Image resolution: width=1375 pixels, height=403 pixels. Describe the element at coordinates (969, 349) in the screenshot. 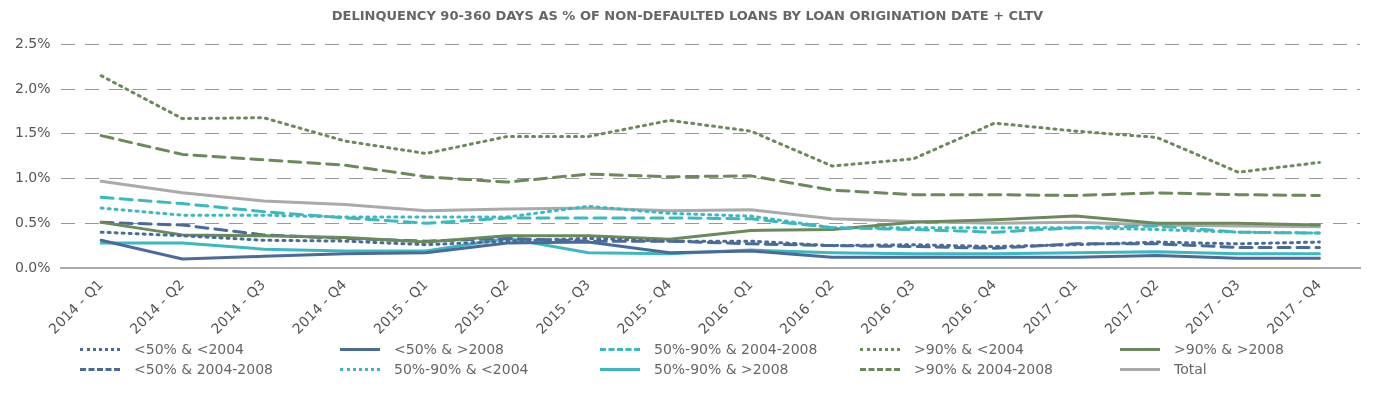

I see `legend-label: >90% & <2004` at that location.